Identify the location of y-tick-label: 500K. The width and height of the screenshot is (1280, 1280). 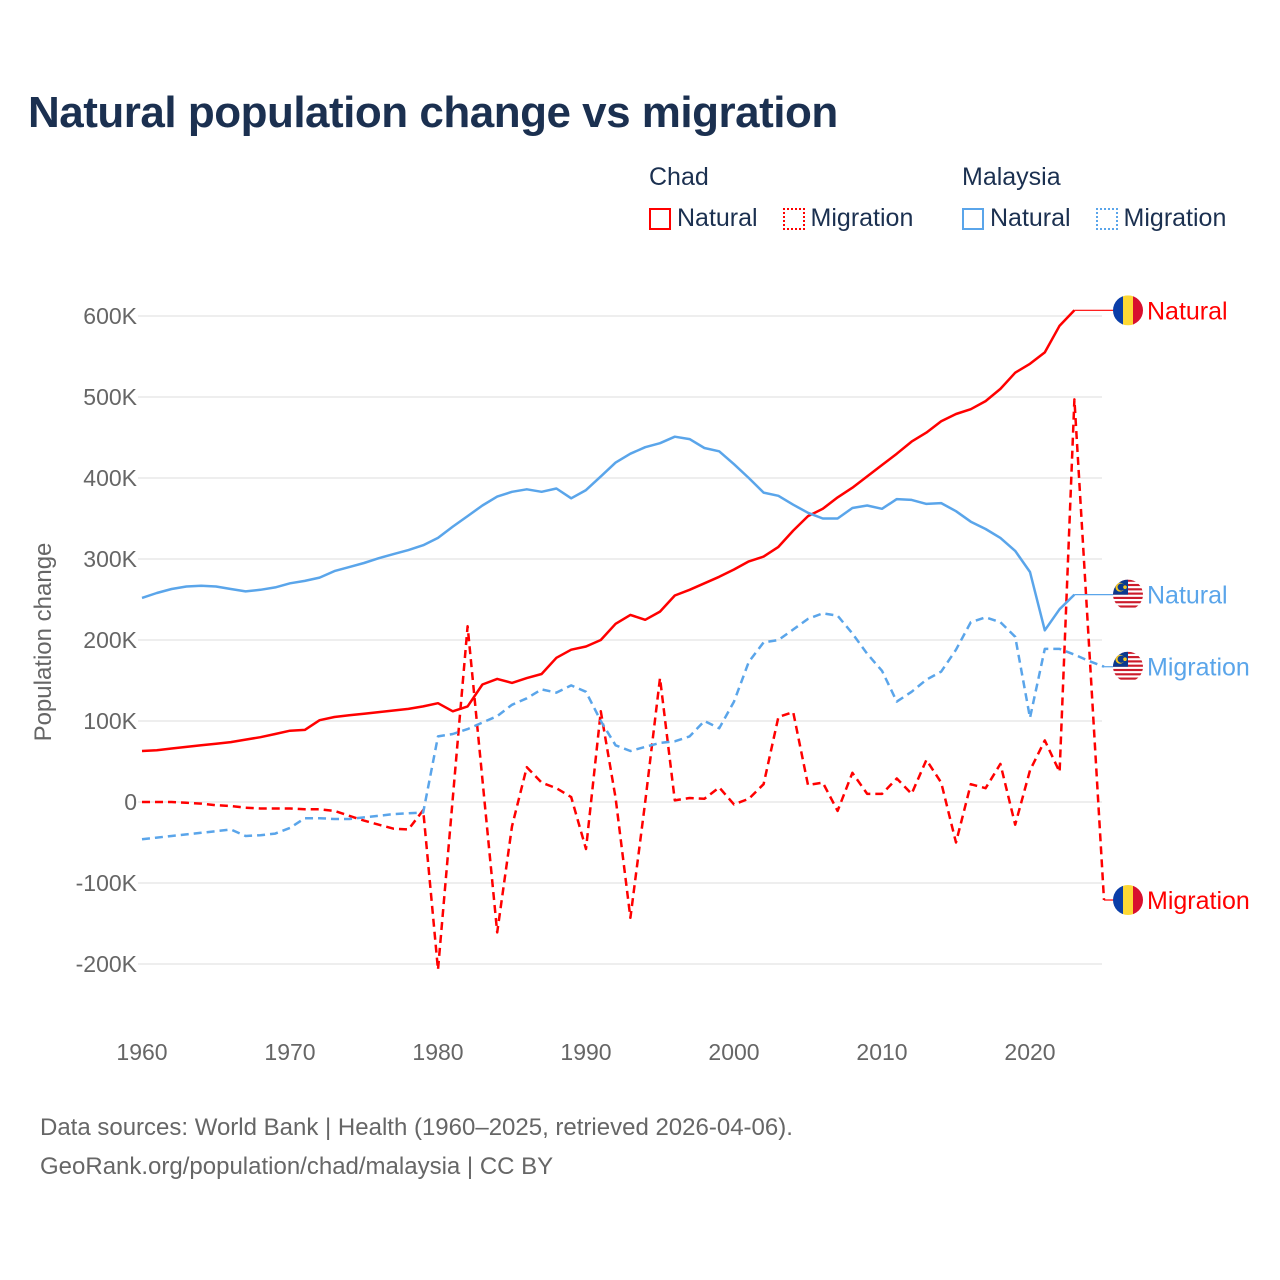
(110, 397).